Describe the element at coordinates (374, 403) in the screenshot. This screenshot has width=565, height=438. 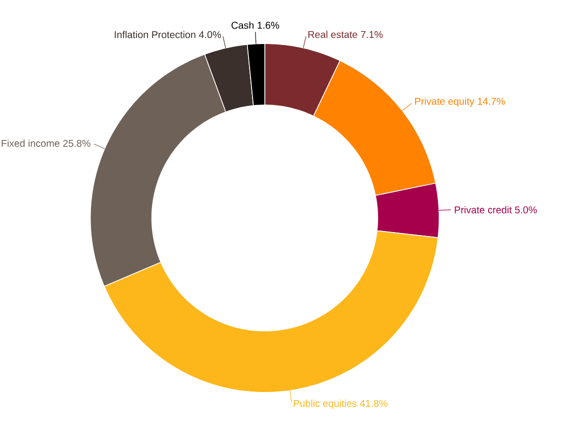
I see `data-label: 41.8%` at that location.